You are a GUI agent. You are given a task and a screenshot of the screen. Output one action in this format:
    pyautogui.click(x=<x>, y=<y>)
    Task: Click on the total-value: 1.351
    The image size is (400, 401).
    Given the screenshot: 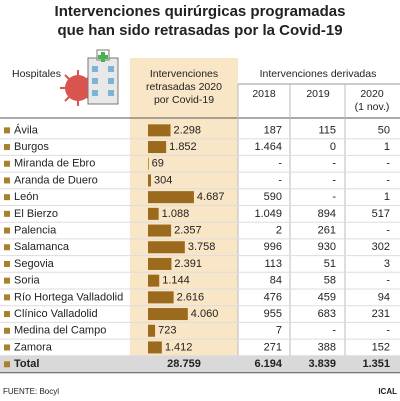 What is the action you would take?
    pyautogui.click(x=376, y=364)
    